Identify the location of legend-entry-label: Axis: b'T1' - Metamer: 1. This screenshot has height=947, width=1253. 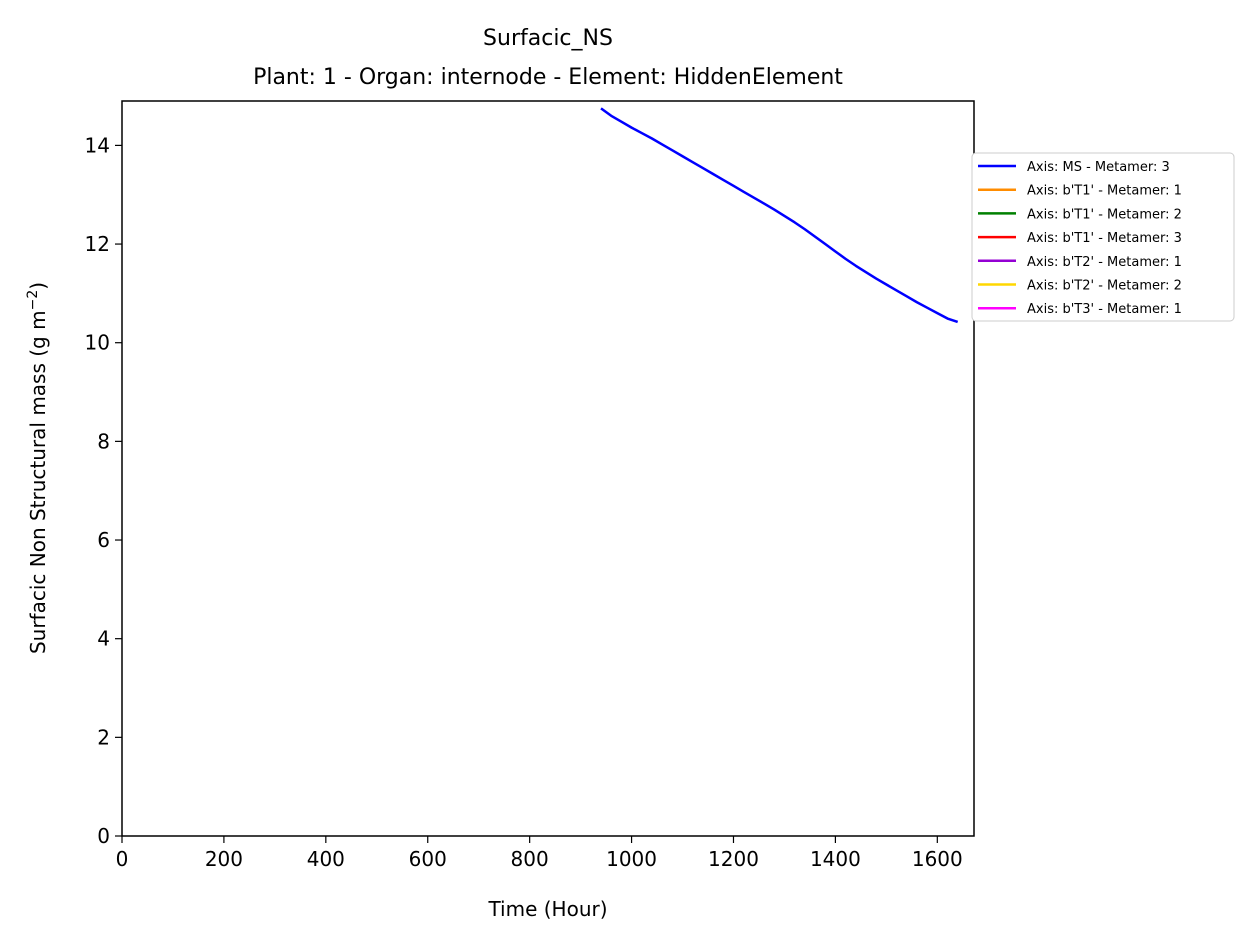
(1104, 191).